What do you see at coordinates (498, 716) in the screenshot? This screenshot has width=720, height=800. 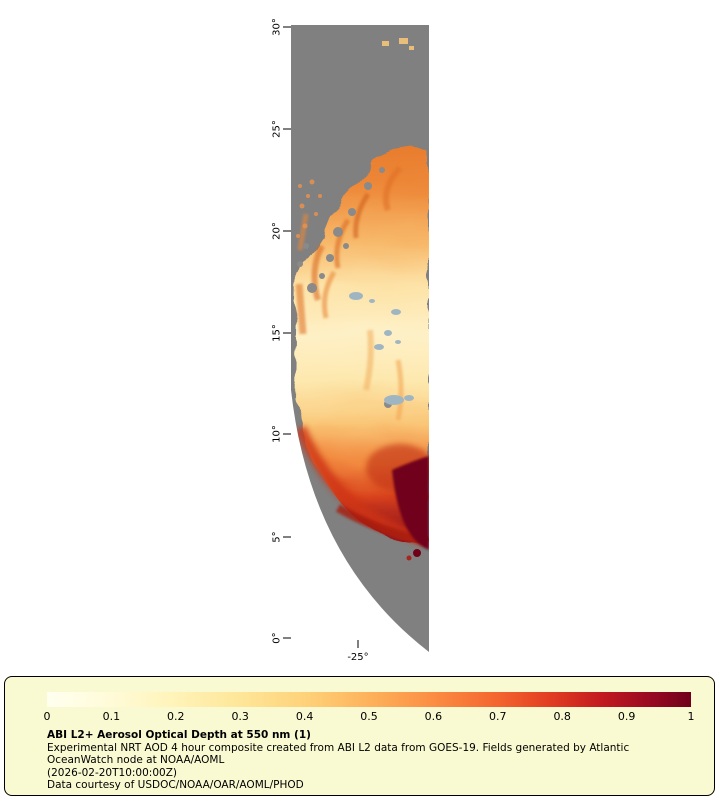 I see `colorbar-tick-label: 0.7` at bounding box center [498, 716].